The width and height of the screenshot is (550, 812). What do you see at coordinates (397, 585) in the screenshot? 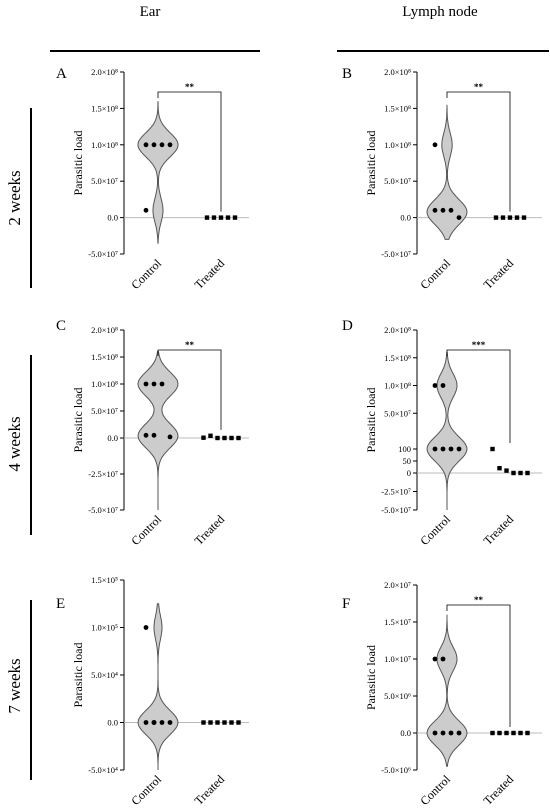
I see `y-tick-label: 2.0×10⁷` at bounding box center [397, 585].